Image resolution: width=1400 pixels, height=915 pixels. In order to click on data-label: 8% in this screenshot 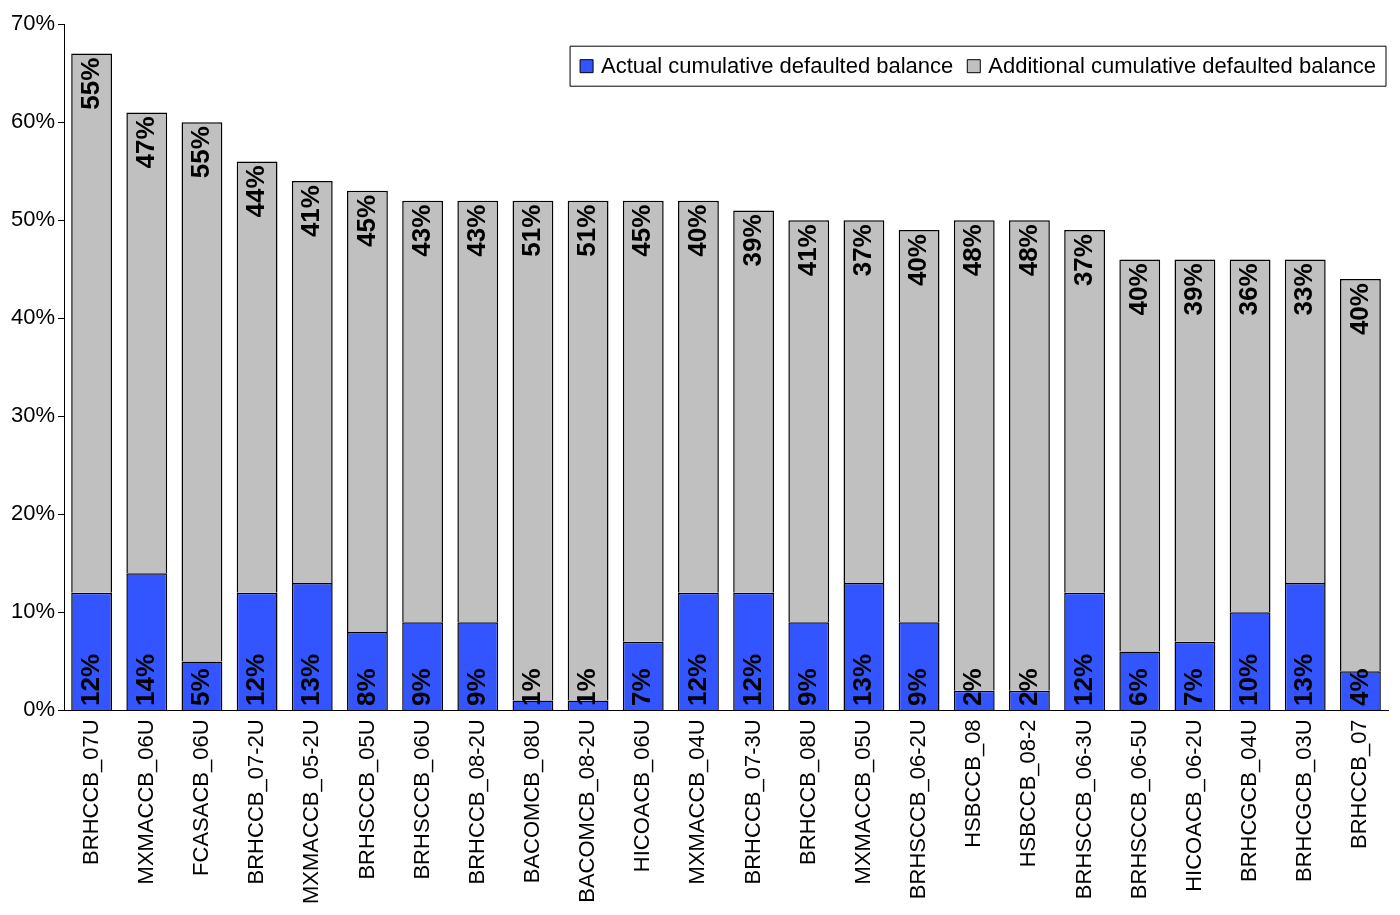, I will do `click(365, 687)`.